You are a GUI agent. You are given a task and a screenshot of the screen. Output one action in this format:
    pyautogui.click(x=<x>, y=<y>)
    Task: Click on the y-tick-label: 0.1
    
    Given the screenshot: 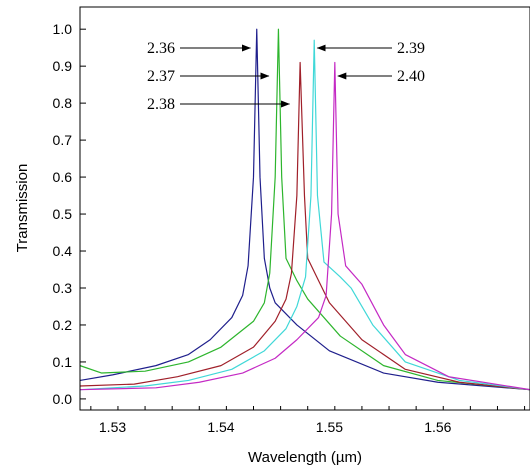 What is the action you would take?
    pyautogui.click(x=63, y=362)
    